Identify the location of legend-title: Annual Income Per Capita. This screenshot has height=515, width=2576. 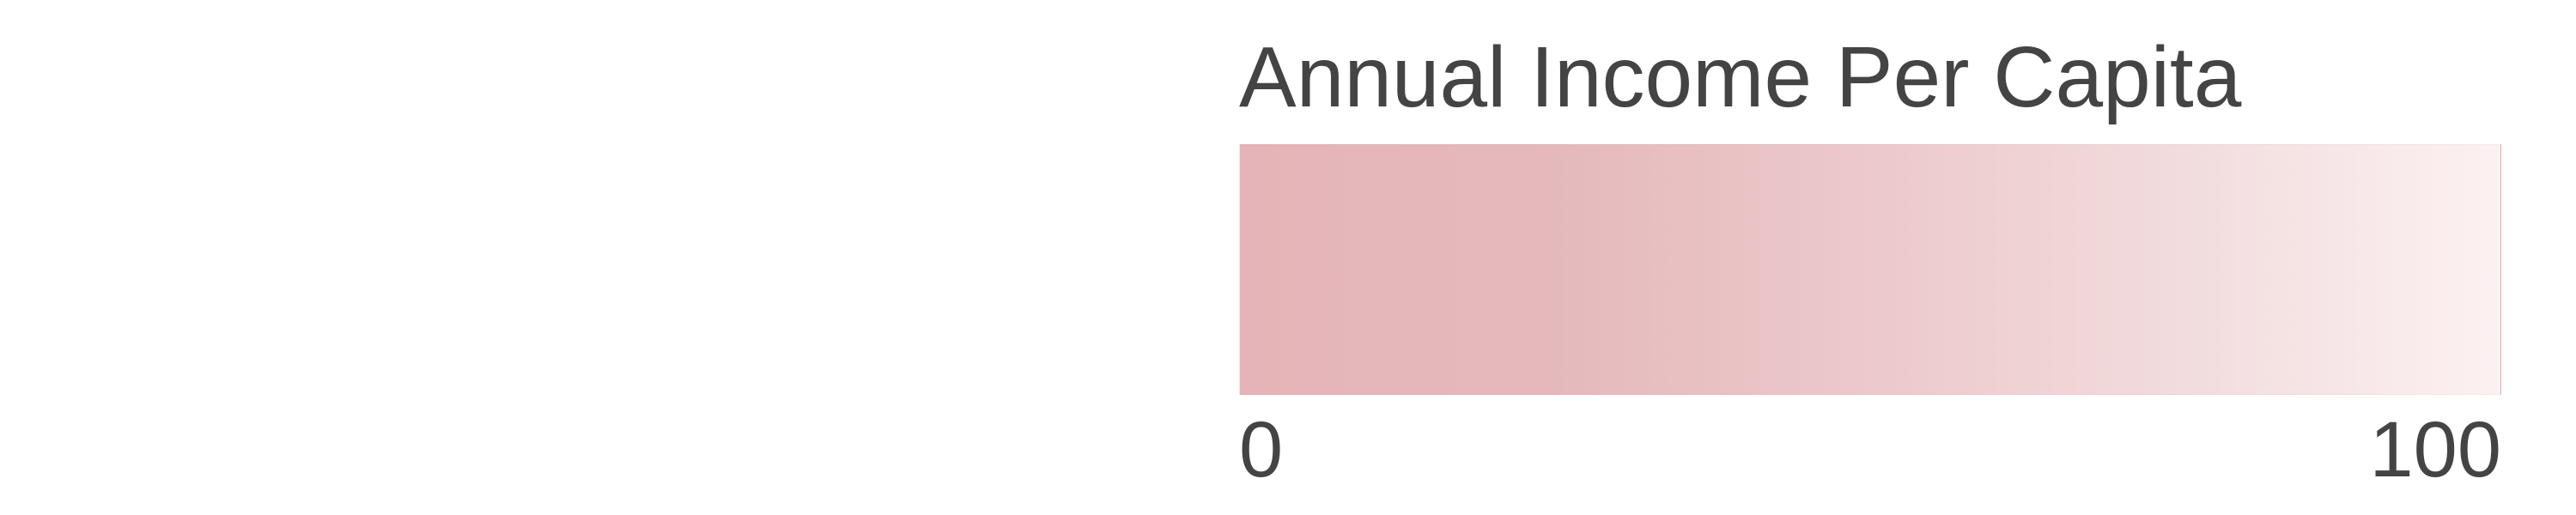
(1740, 77).